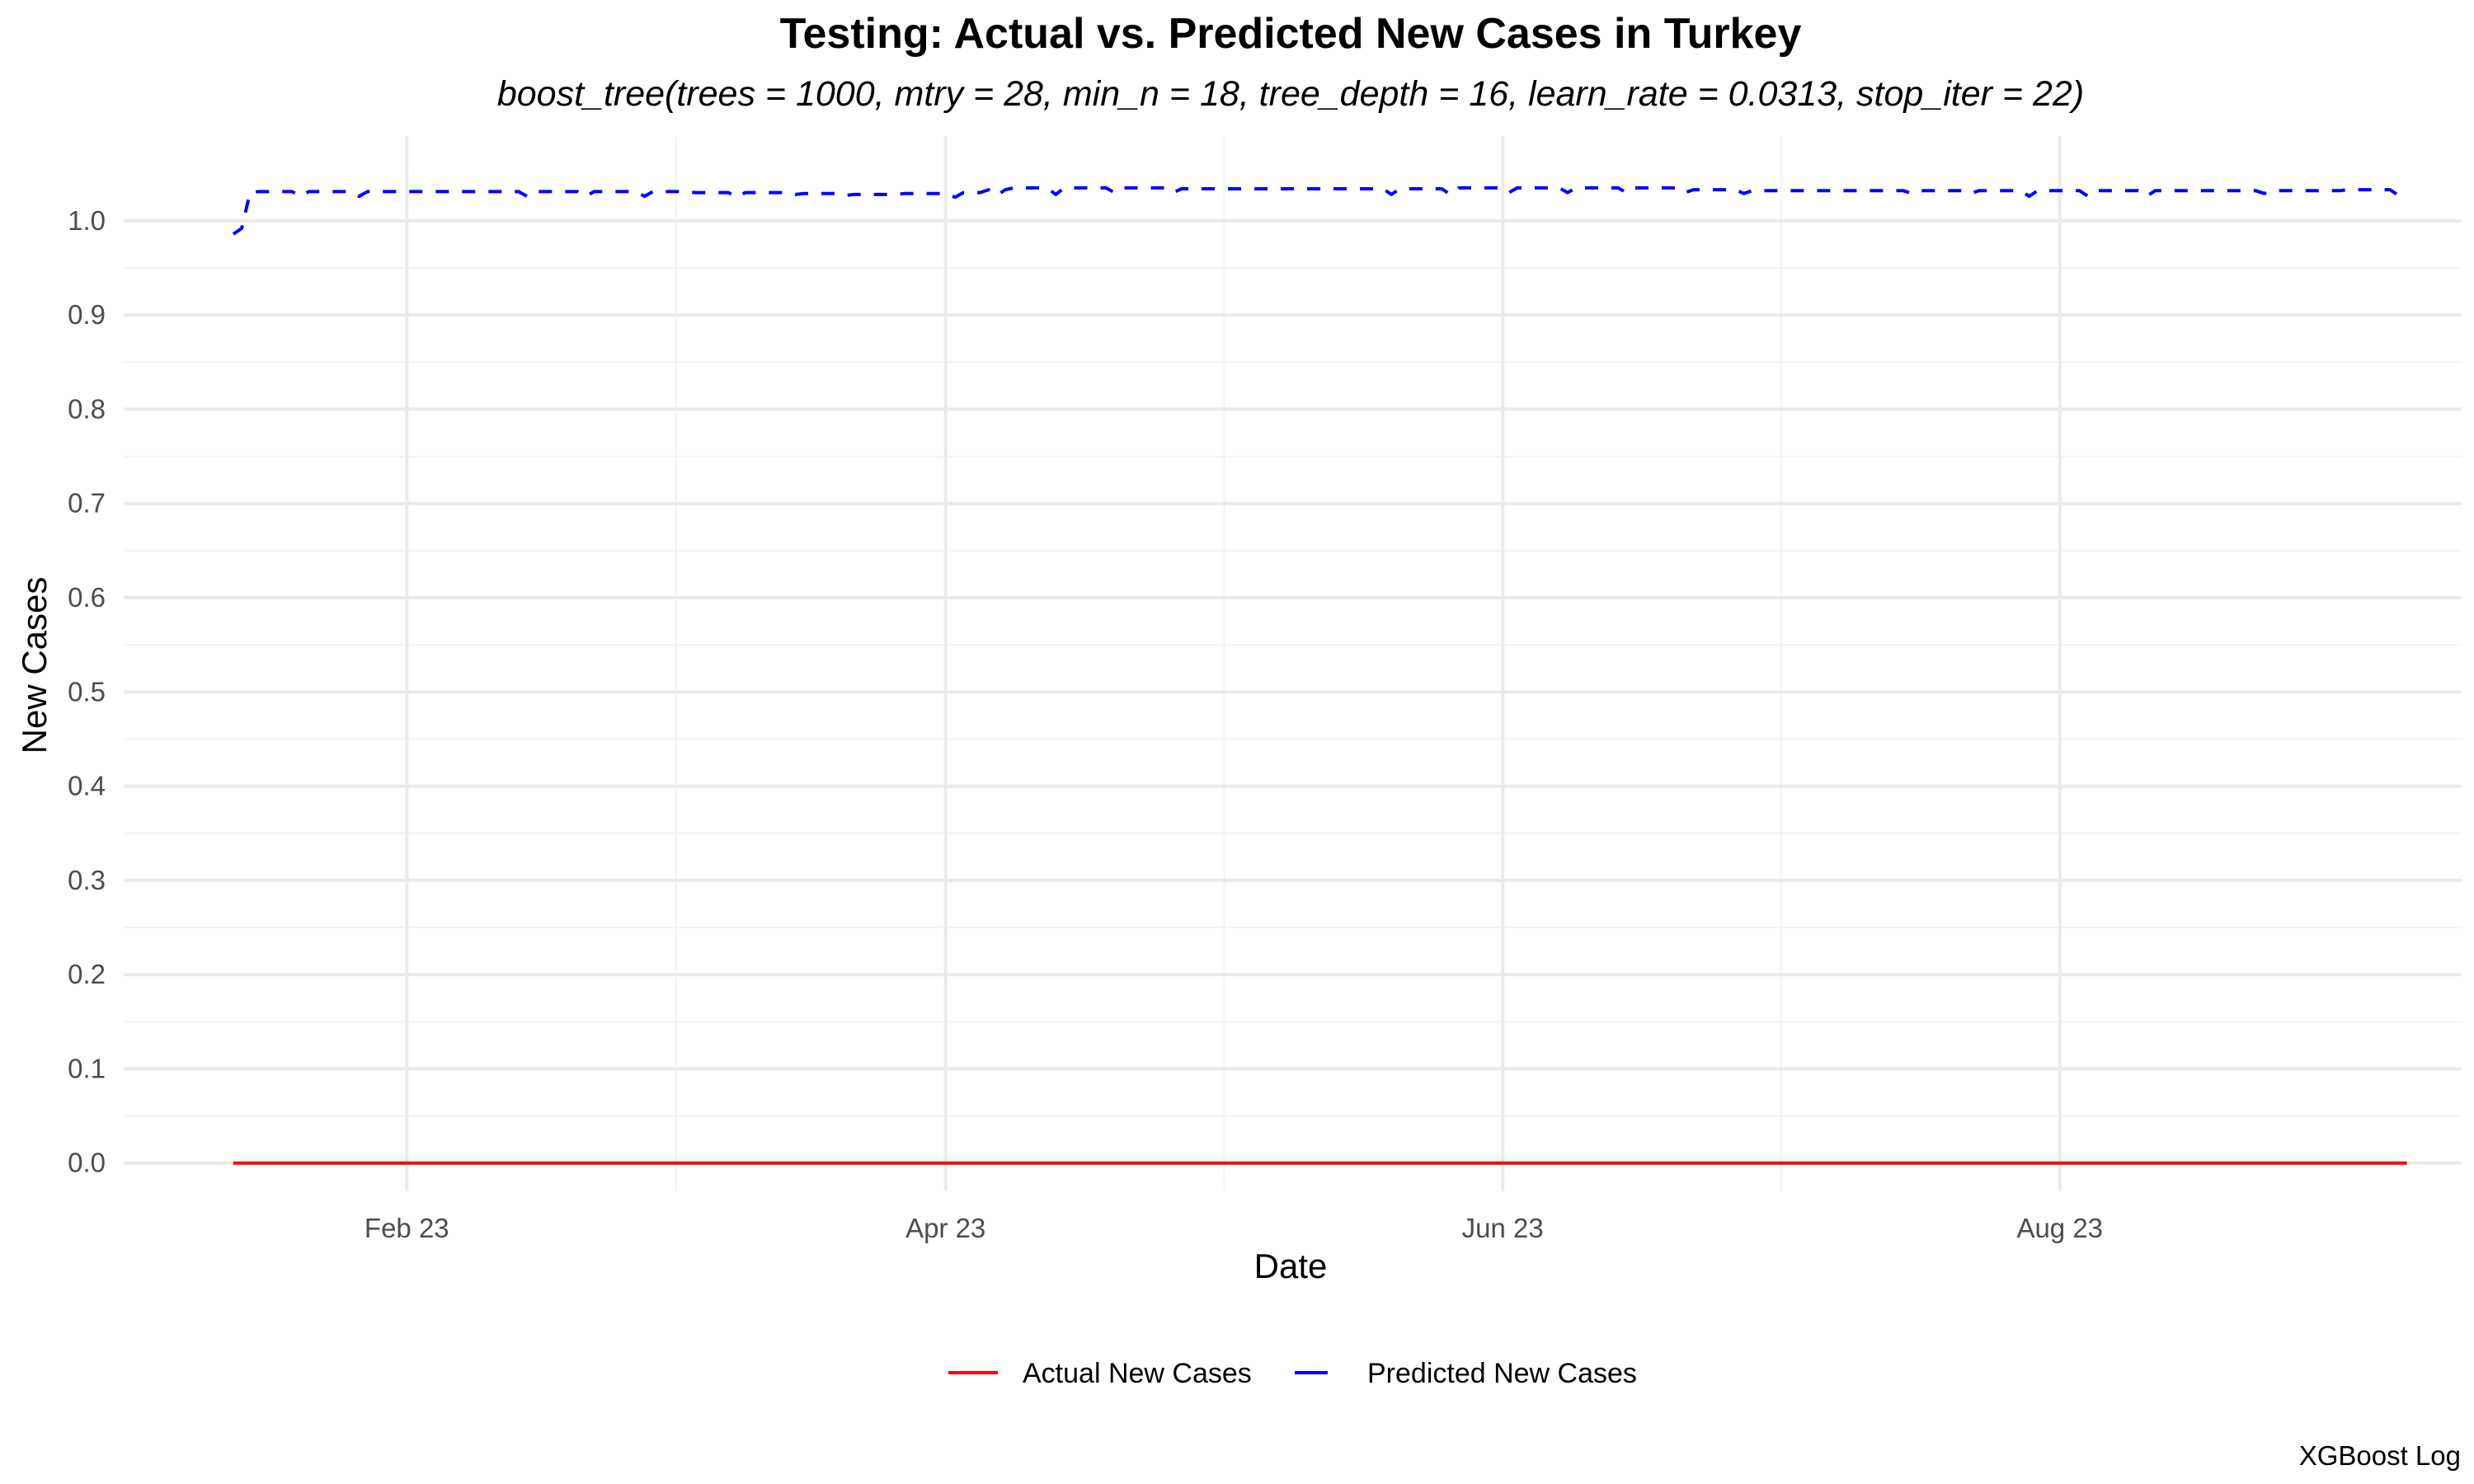 This screenshot has height=1484, width=2474. What do you see at coordinates (1291, 1266) in the screenshot?
I see `x-axis-title: Date` at bounding box center [1291, 1266].